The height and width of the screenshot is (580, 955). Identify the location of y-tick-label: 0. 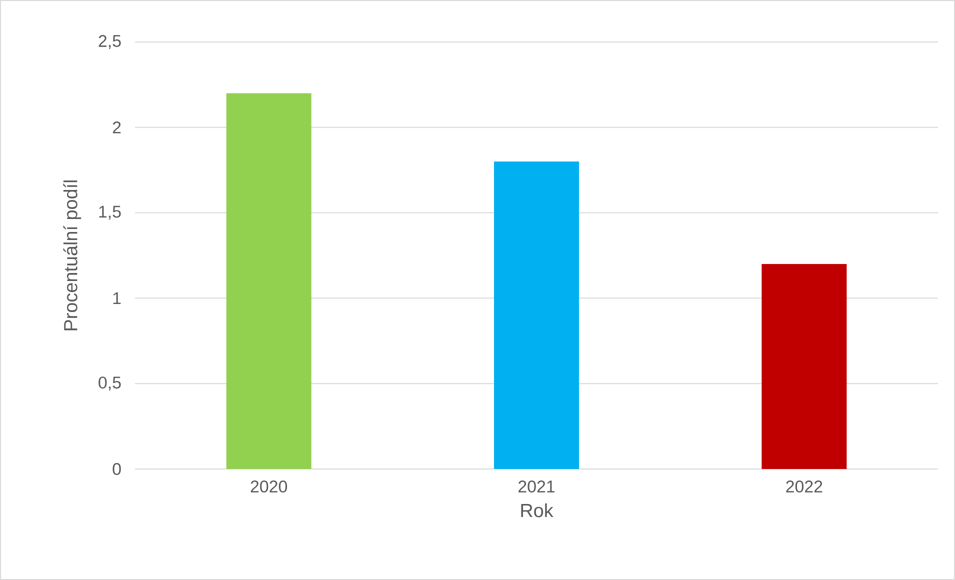
(116, 468).